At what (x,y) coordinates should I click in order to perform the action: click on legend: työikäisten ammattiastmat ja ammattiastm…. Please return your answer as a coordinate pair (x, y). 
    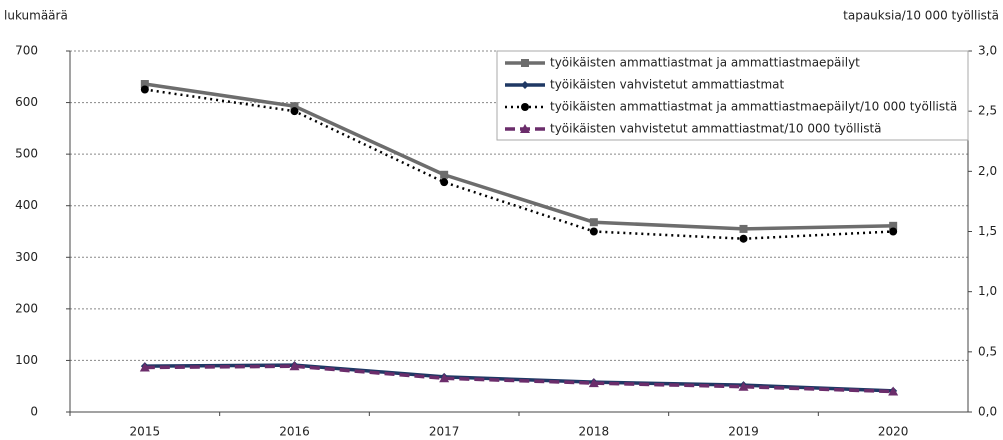
    Looking at the image, I should click on (732, 95).